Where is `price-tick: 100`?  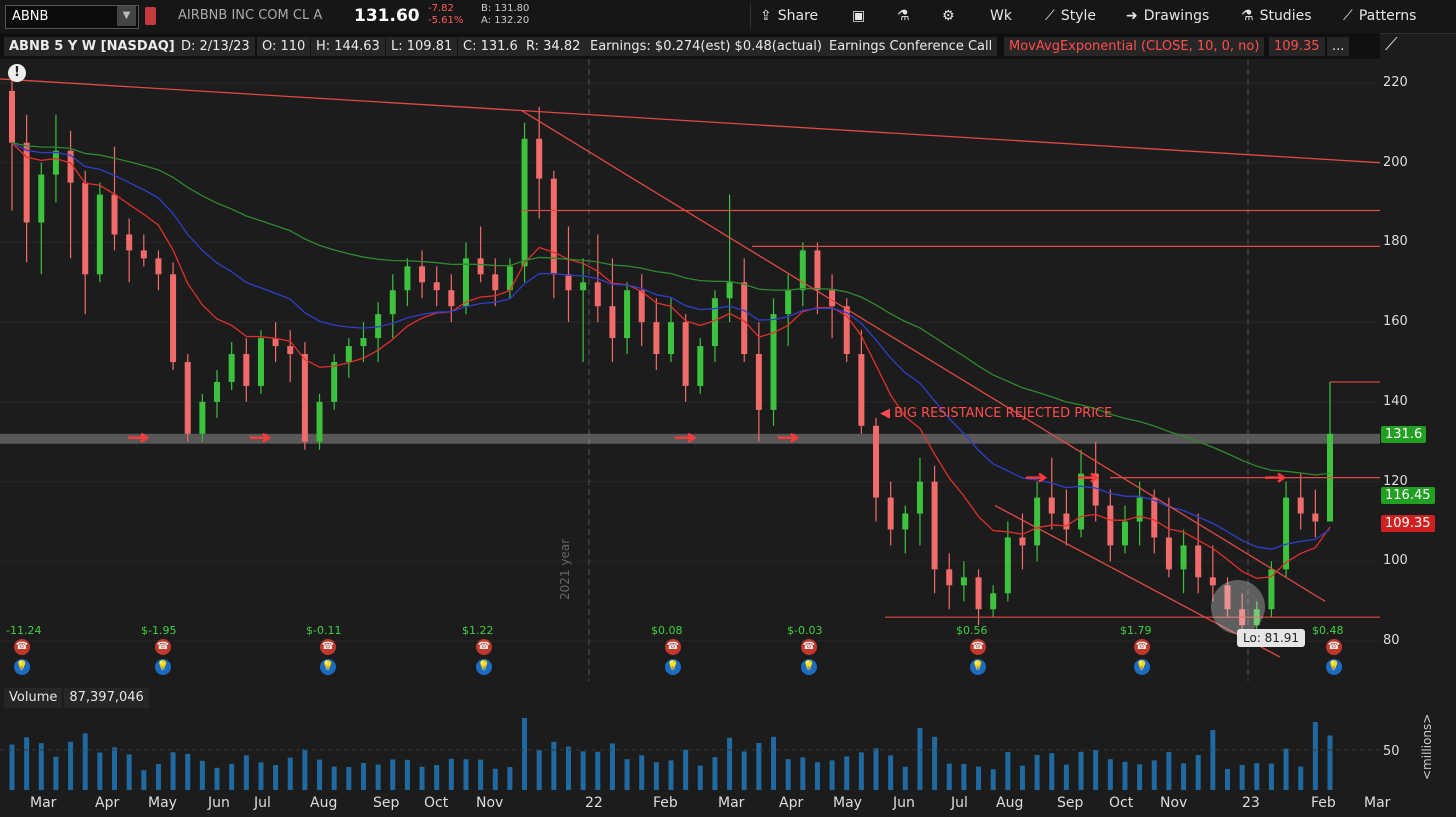
price-tick: 100 is located at coordinates (1395, 561).